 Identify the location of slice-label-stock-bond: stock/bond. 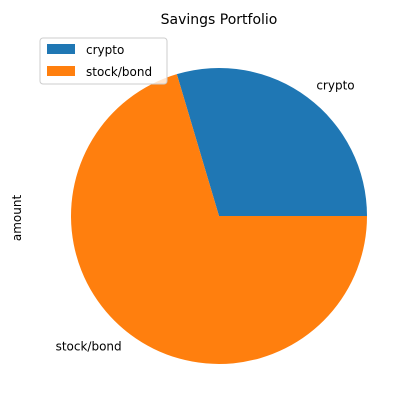
(89, 347).